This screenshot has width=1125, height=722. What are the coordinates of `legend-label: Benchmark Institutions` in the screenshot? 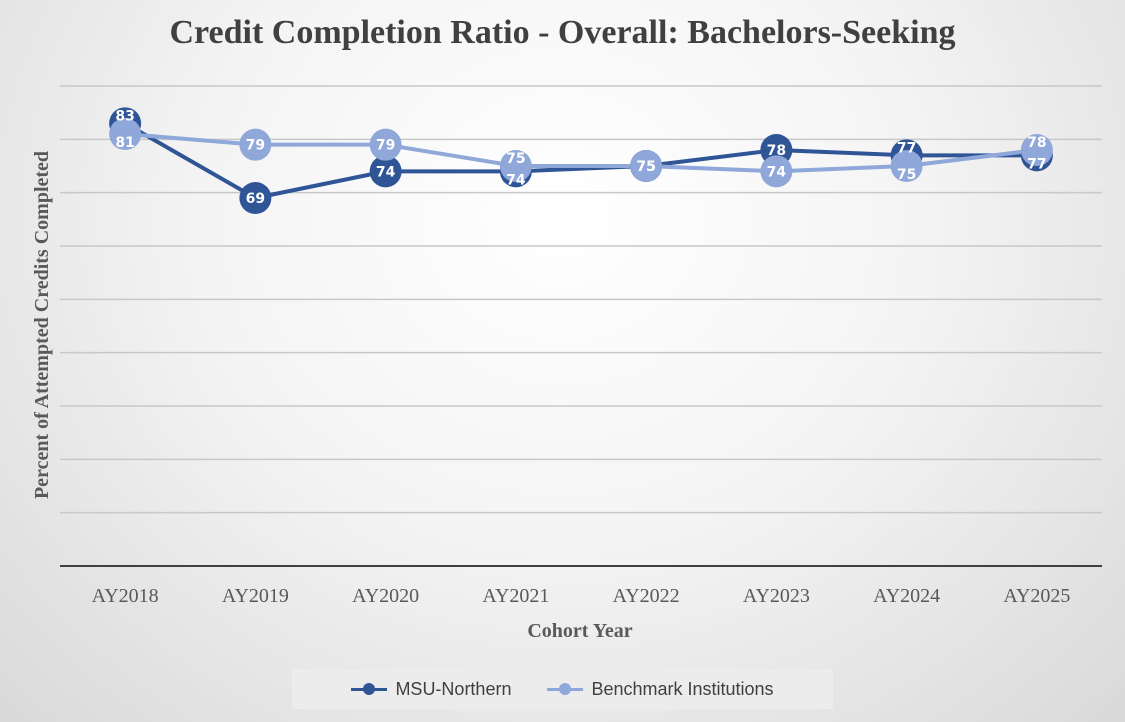 It's located at (682, 688).